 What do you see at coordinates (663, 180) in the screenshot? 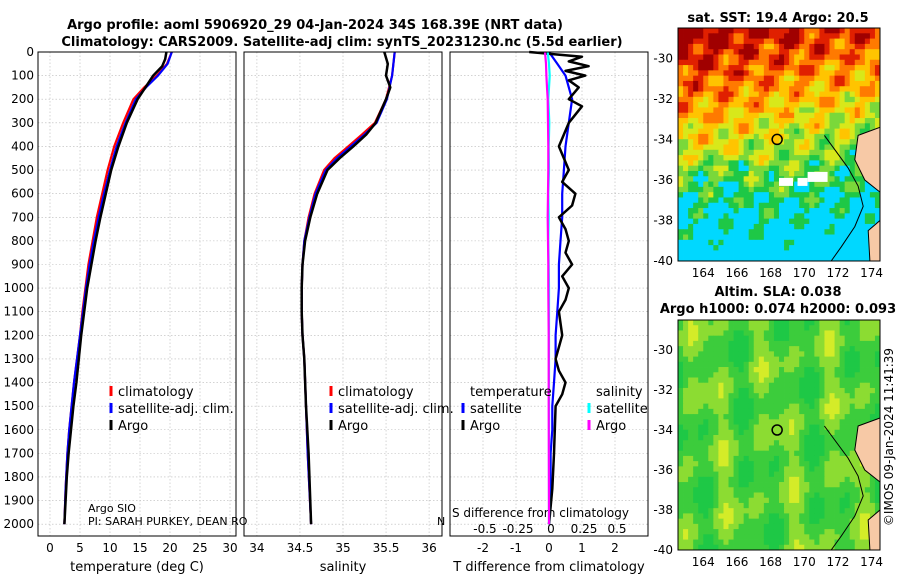
I see `map-lat-tick-label: -36` at bounding box center [663, 180].